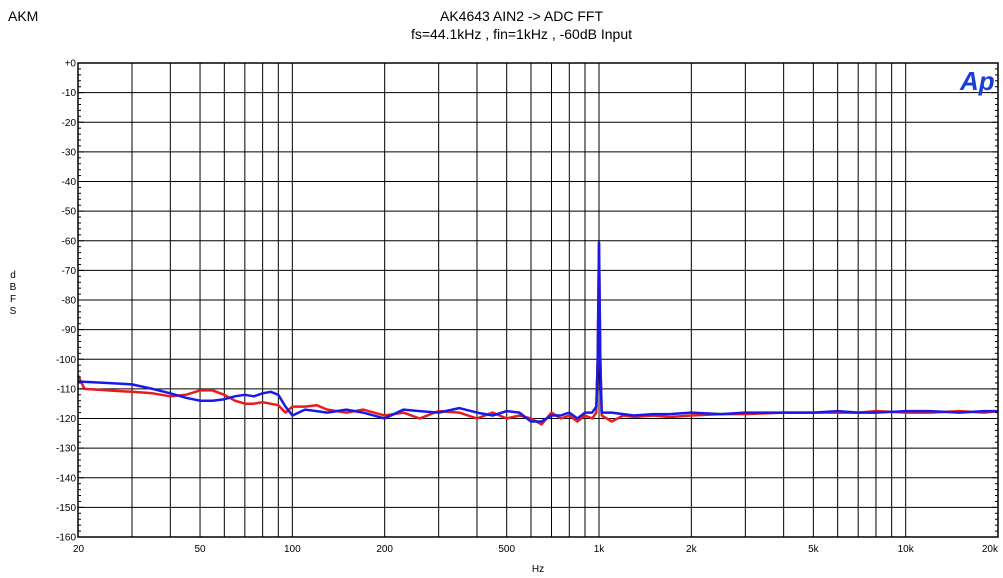 This screenshot has width=1003, height=578. Describe the element at coordinates (69, 330) in the screenshot. I see `y-tick-label: -90` at that location.